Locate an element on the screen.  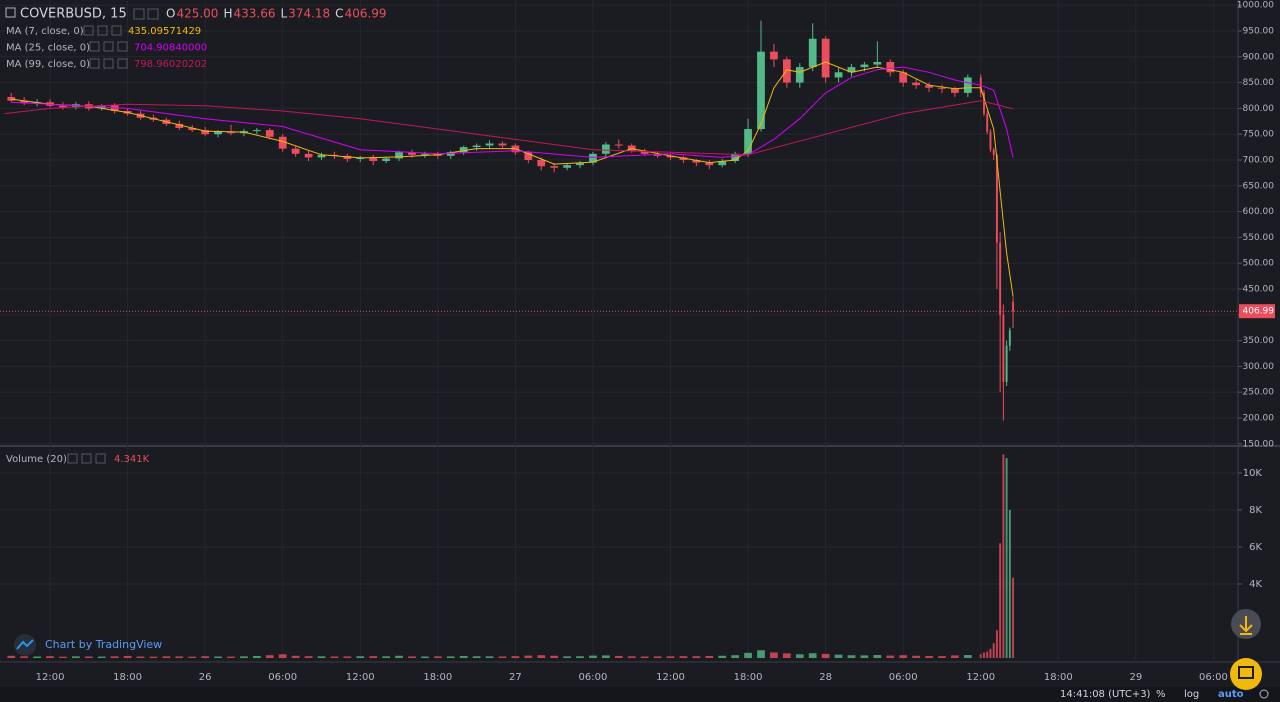
legend-icons is located at coordinates (113, 236).